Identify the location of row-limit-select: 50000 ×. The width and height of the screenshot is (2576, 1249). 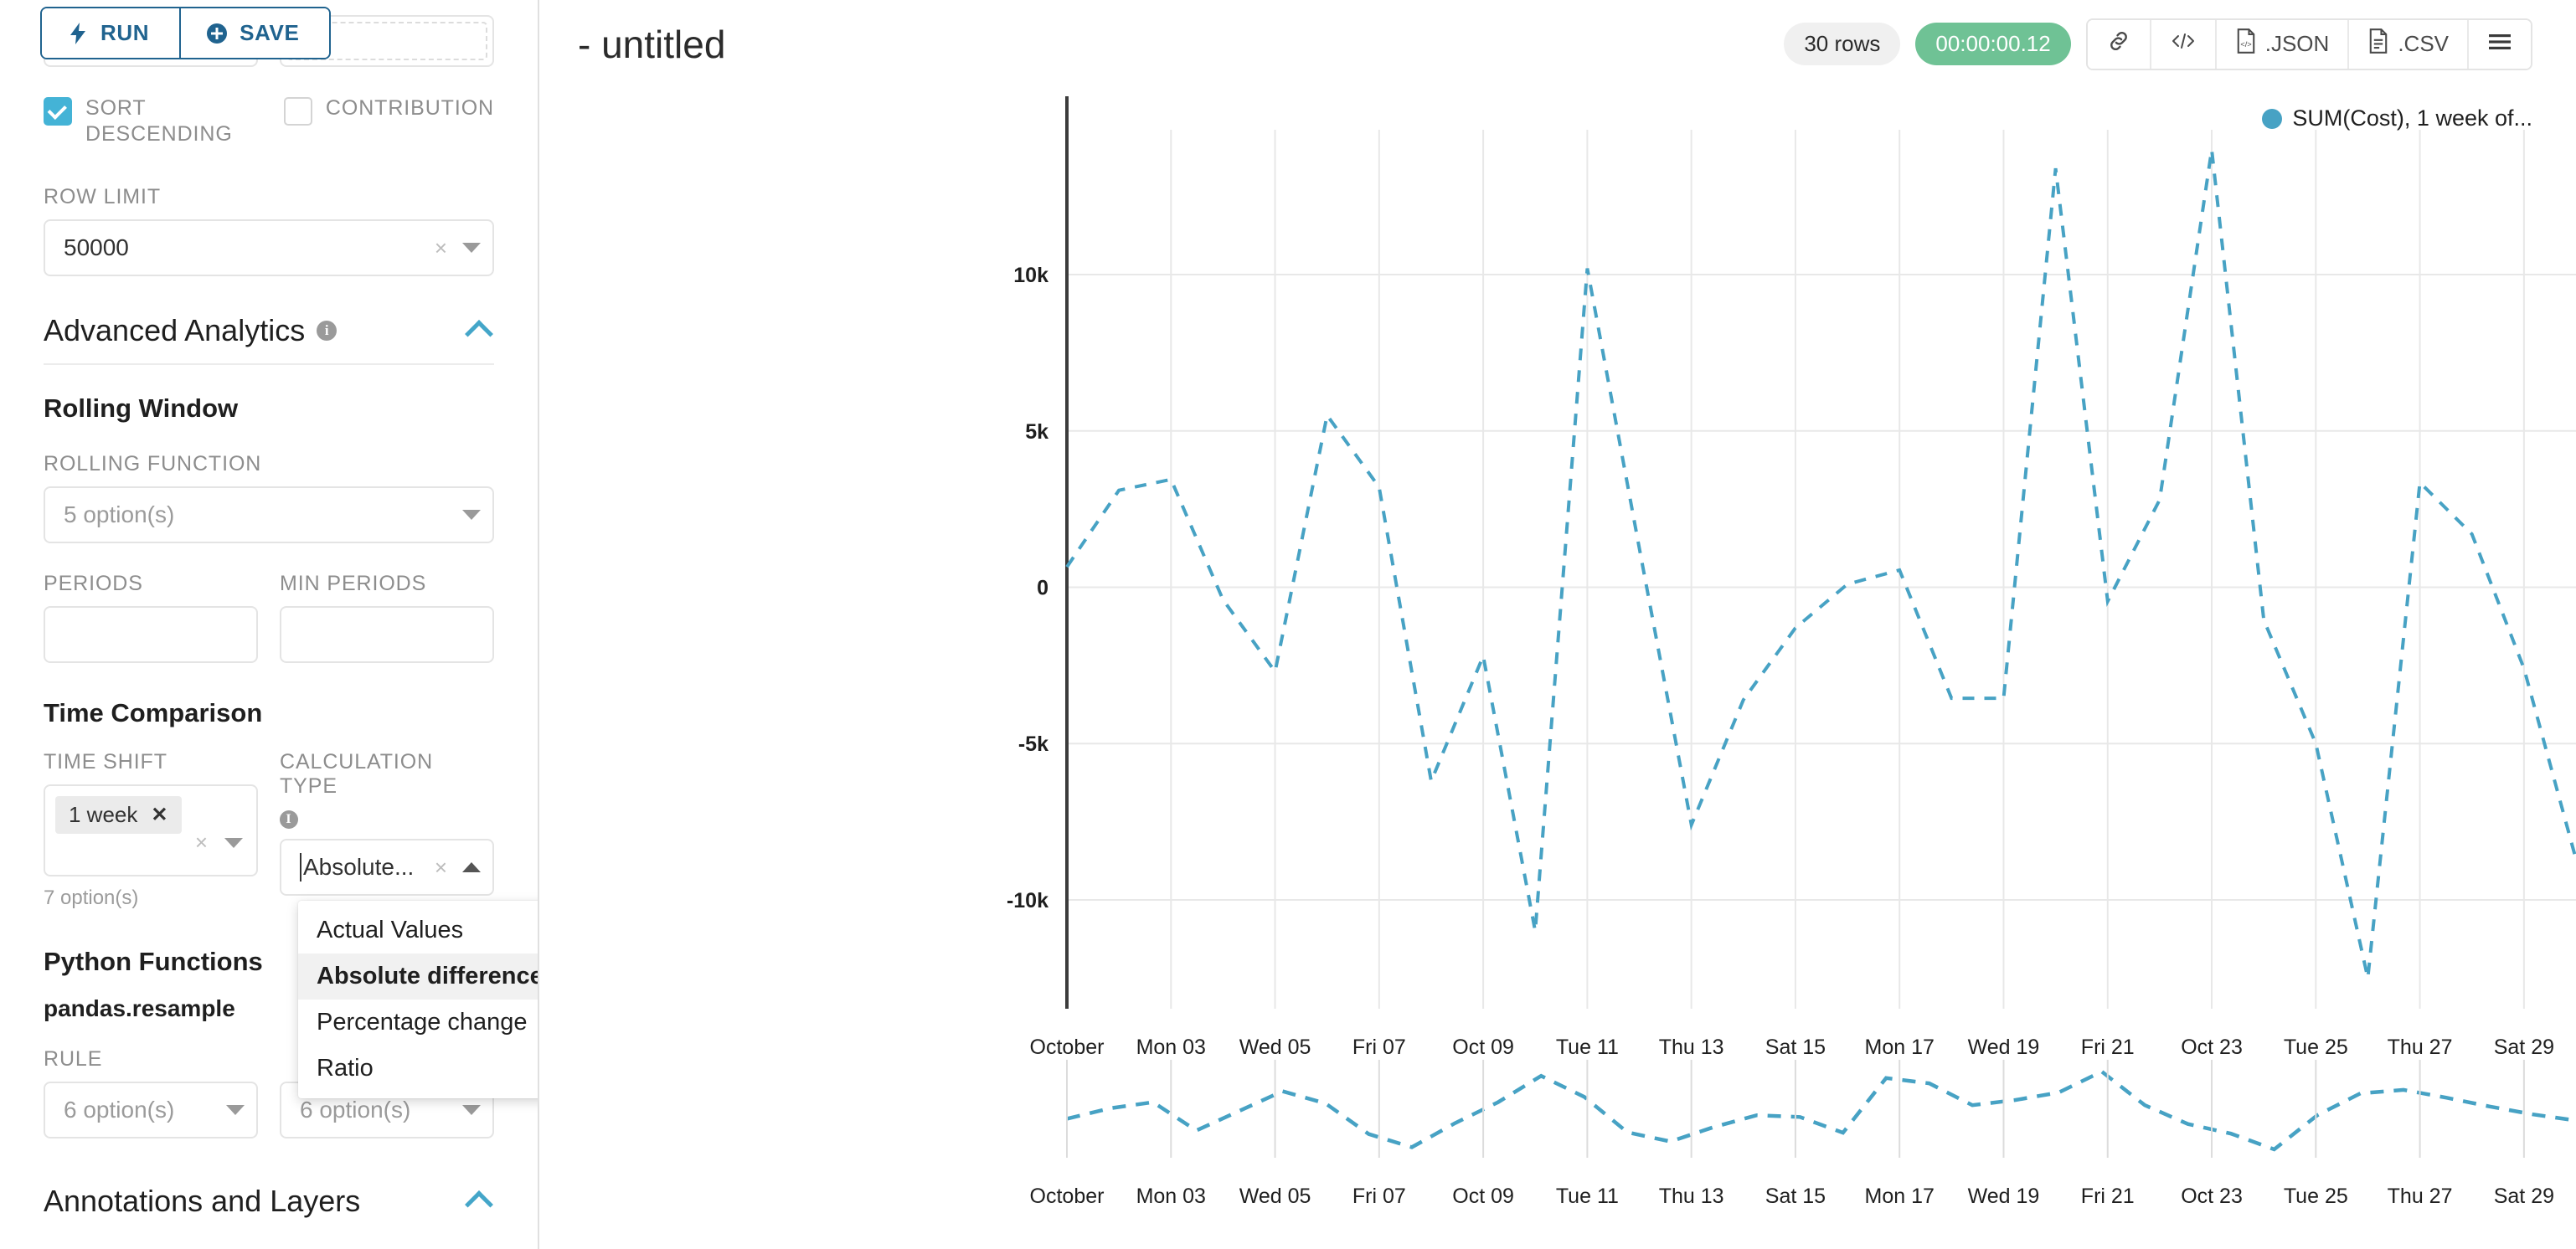
(269, 247).